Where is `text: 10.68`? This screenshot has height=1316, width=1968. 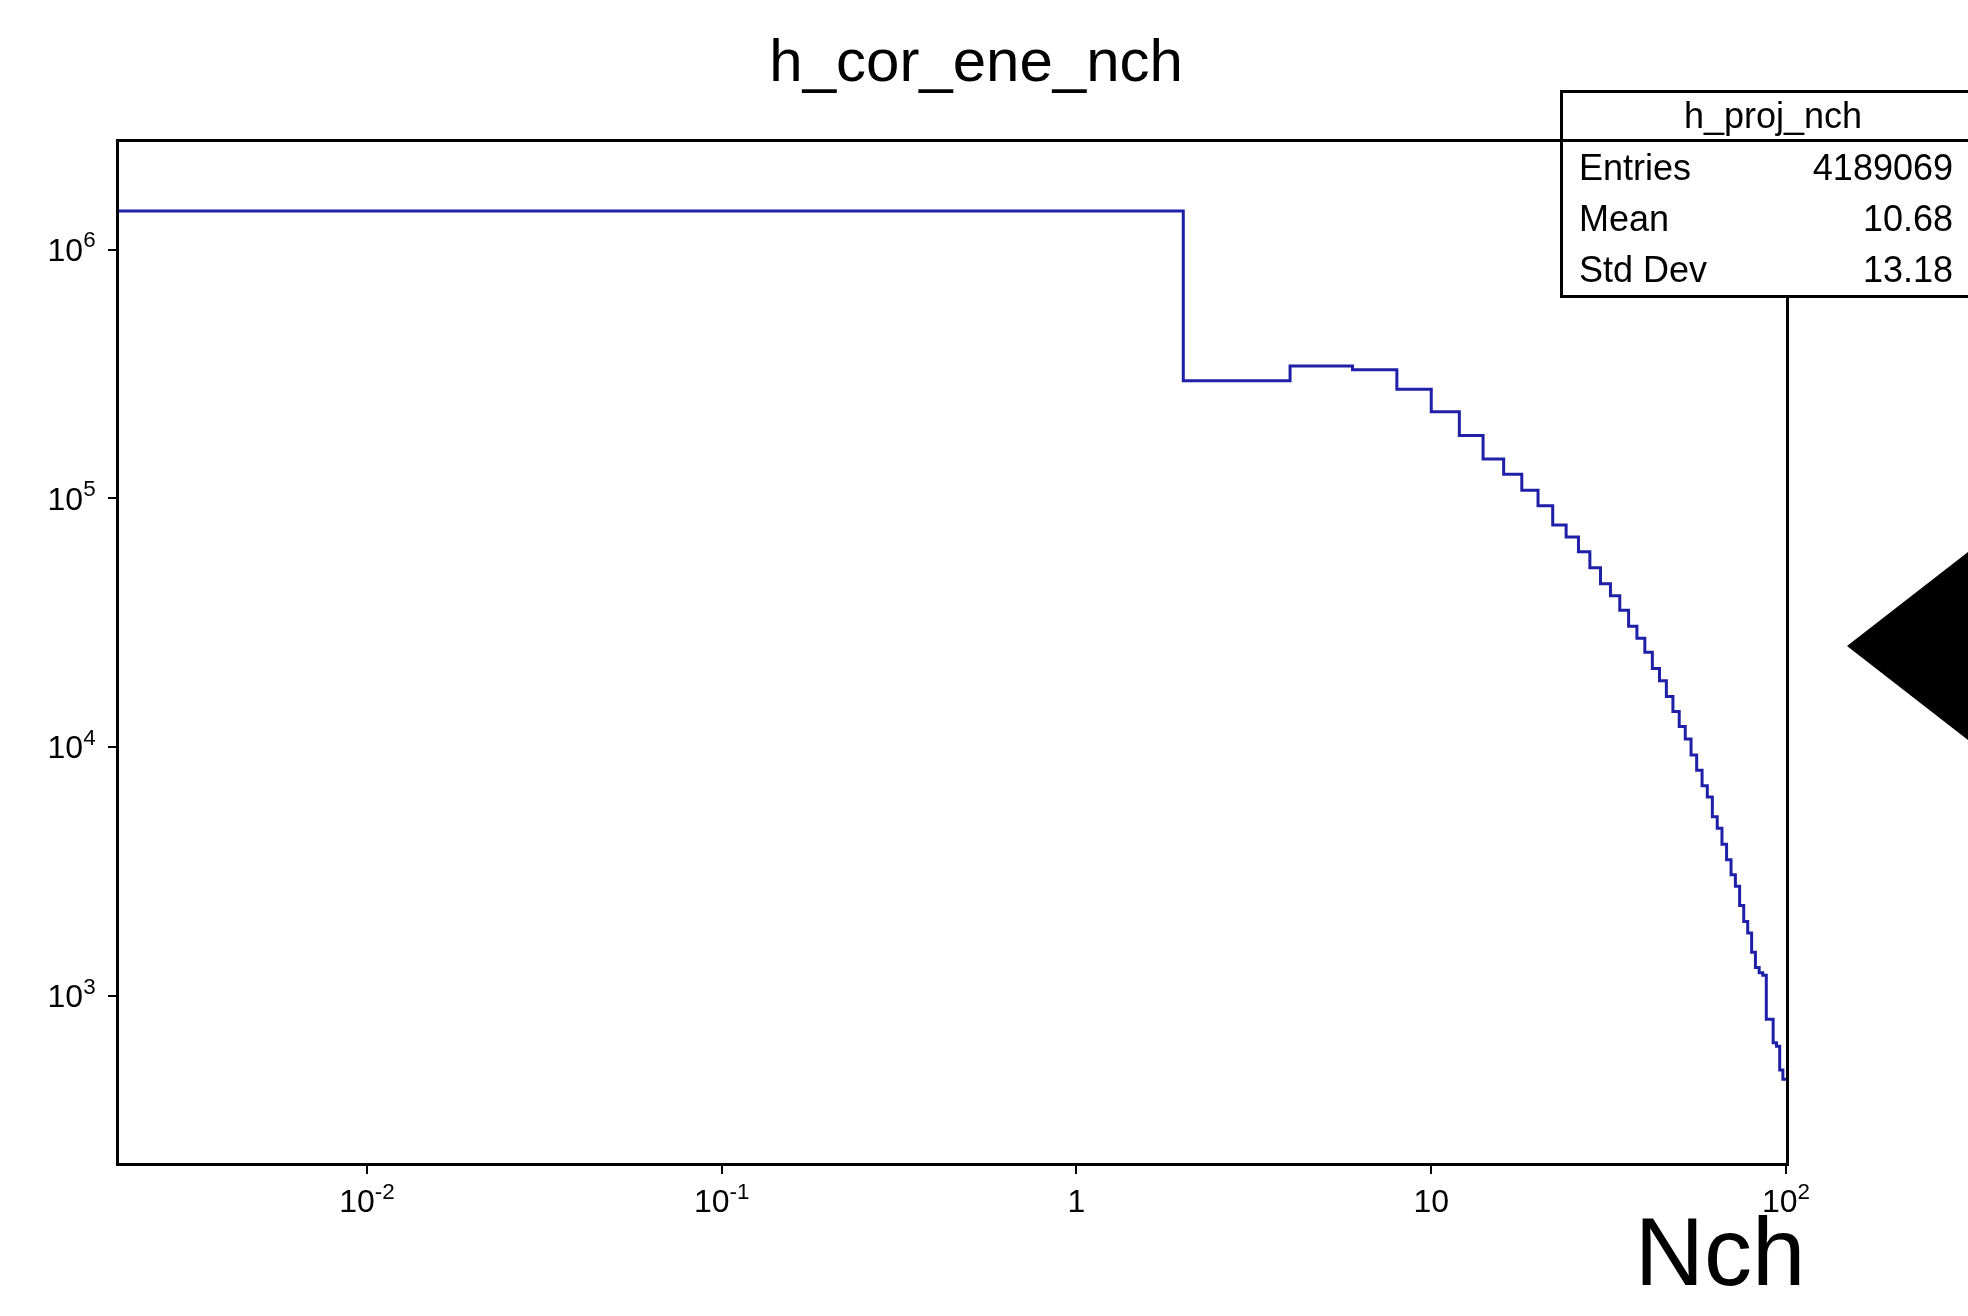 text: 10.68 is located at coordinates (1907, 219).